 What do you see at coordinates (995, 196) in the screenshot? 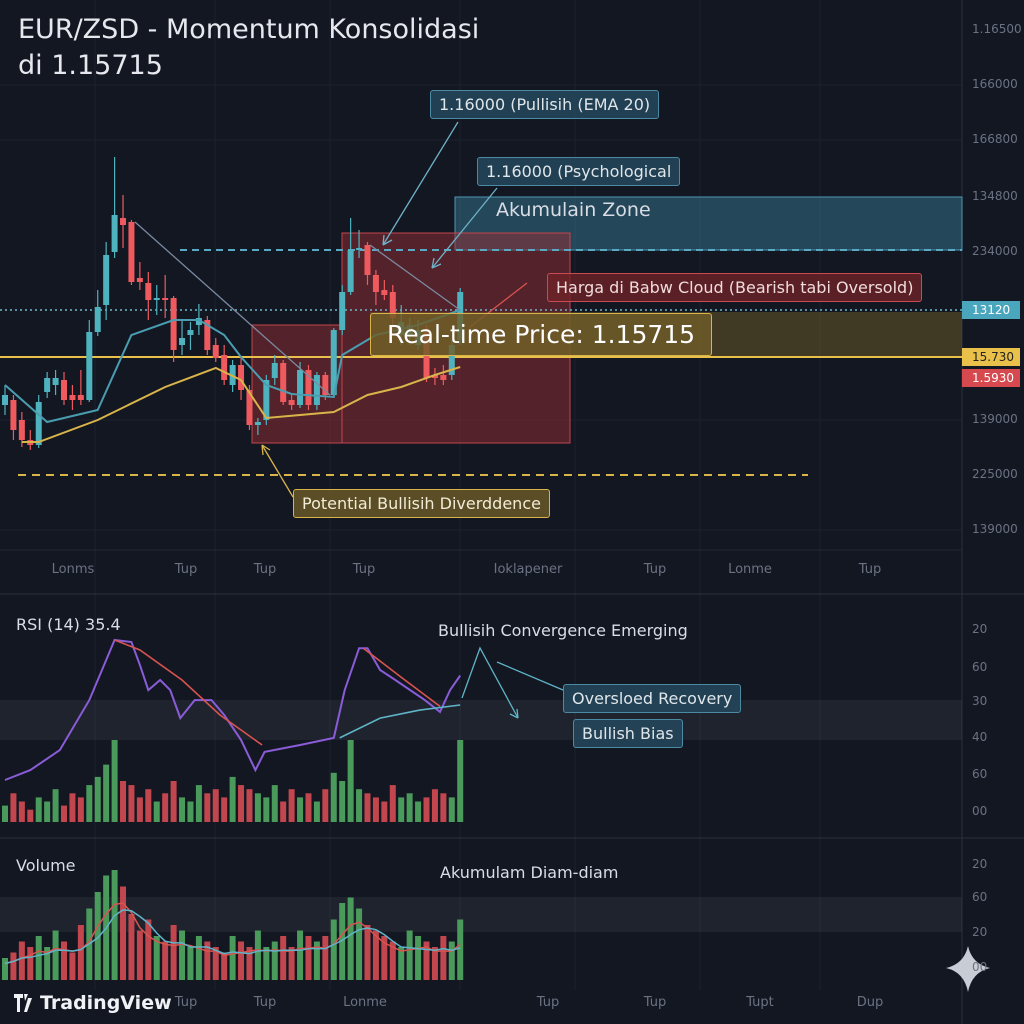
I see `price-axis-label: 134800` at bounding box center [995, 196].